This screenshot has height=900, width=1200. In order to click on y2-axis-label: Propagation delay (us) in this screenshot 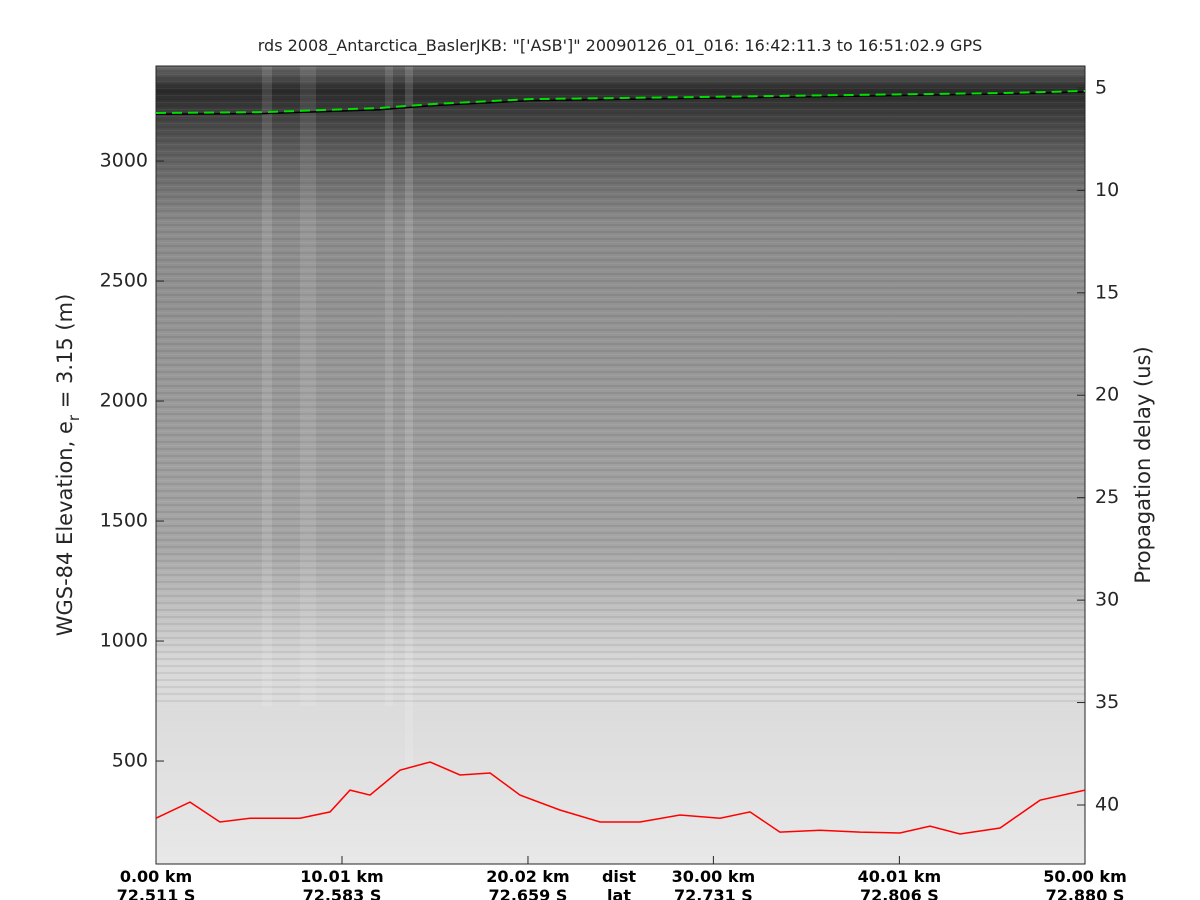, I will do `click(1143, 464)`.